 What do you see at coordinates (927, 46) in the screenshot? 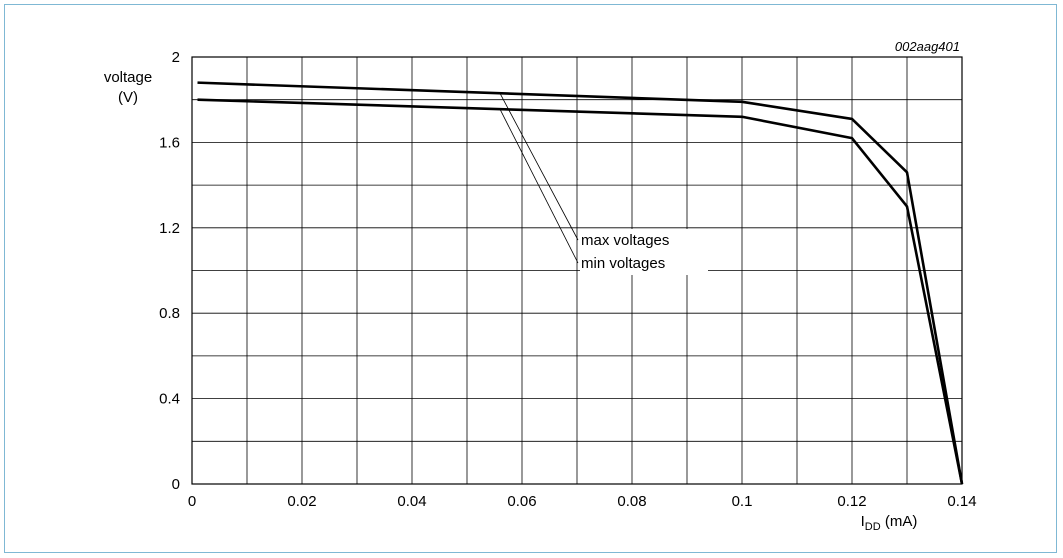
I see `figure-id: 002aag401` at bounding box center [927, 46].